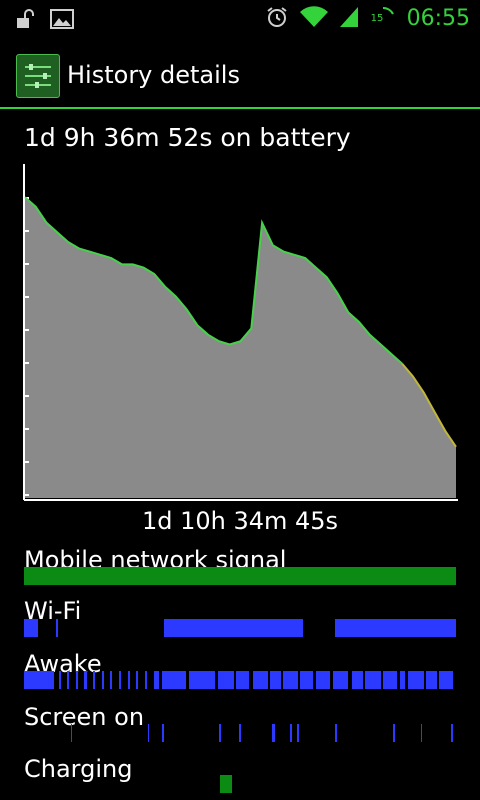 Image resolution: width=480 pixels, height=800 pixels. What do you see at coordinates (38, 76) in the screenshot?
I see `settings-app-icon` at bounding box center [38, 76].